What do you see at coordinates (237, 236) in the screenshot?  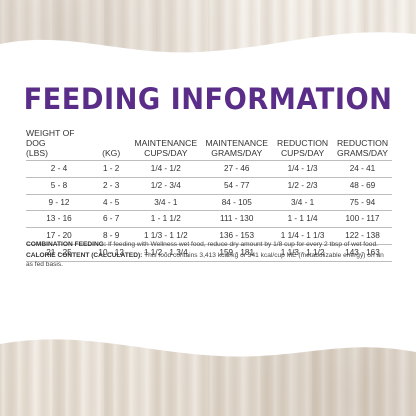 I see `cell-maint-grams: 136 - 153` at bounding box center [237, 236].